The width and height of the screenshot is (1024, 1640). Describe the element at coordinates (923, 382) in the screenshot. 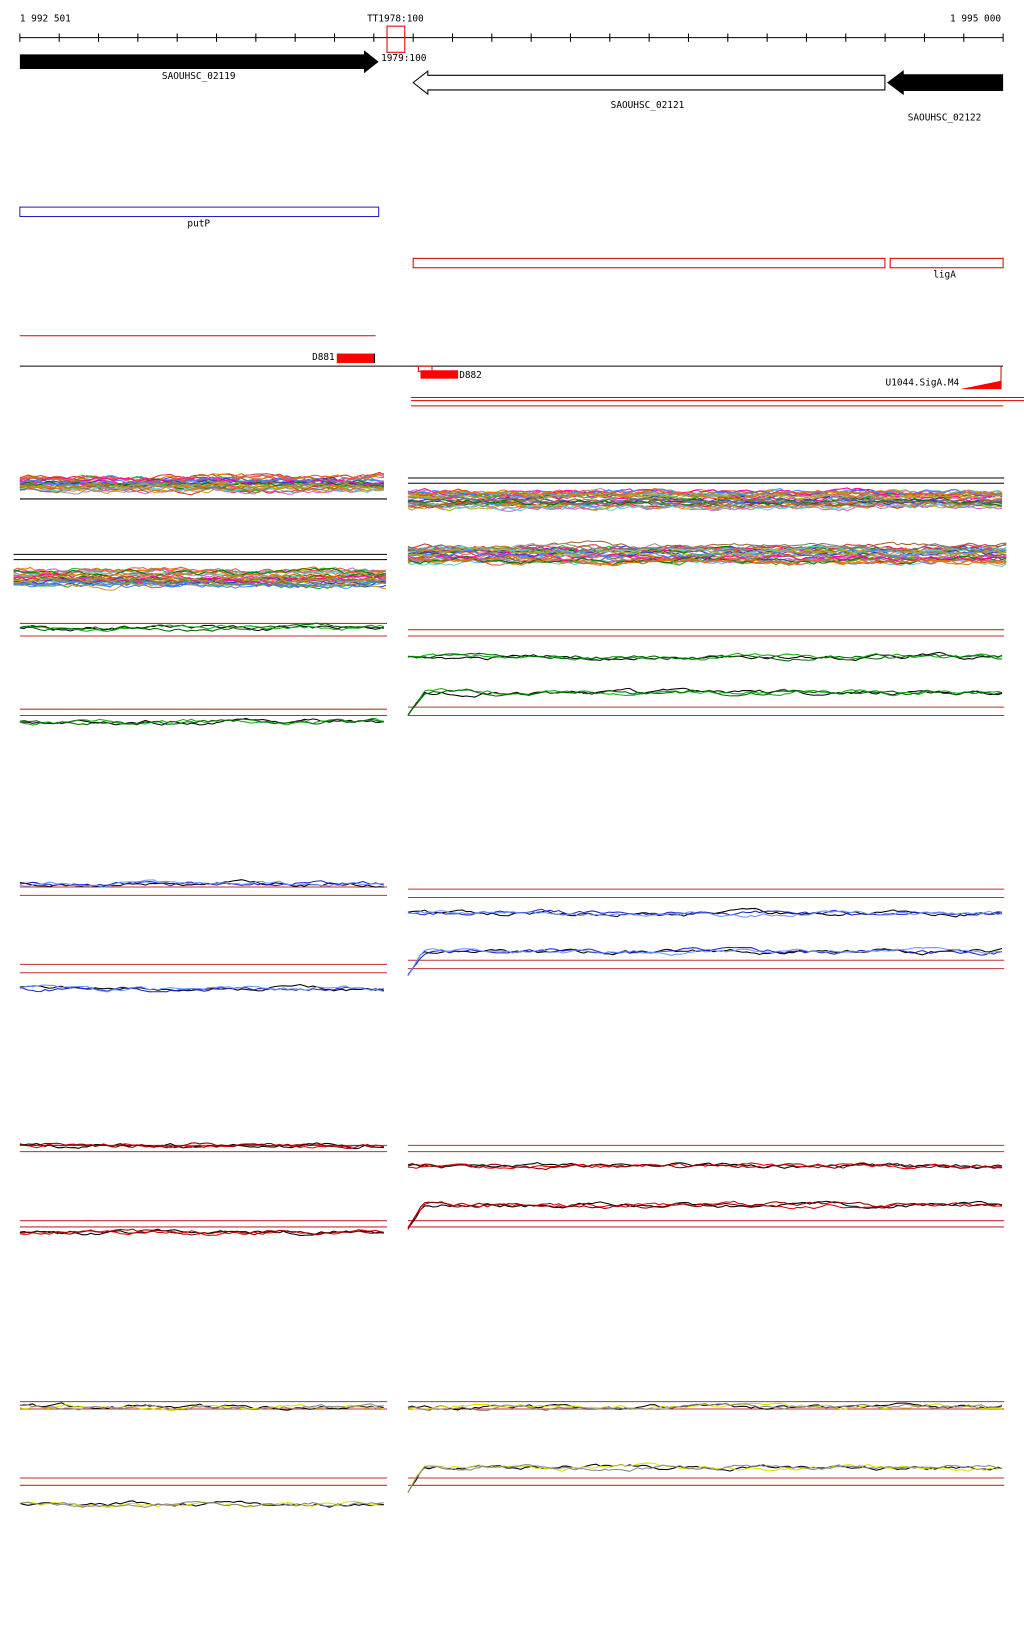

I see `feature-label: U1044.SigA.M4` at that location.